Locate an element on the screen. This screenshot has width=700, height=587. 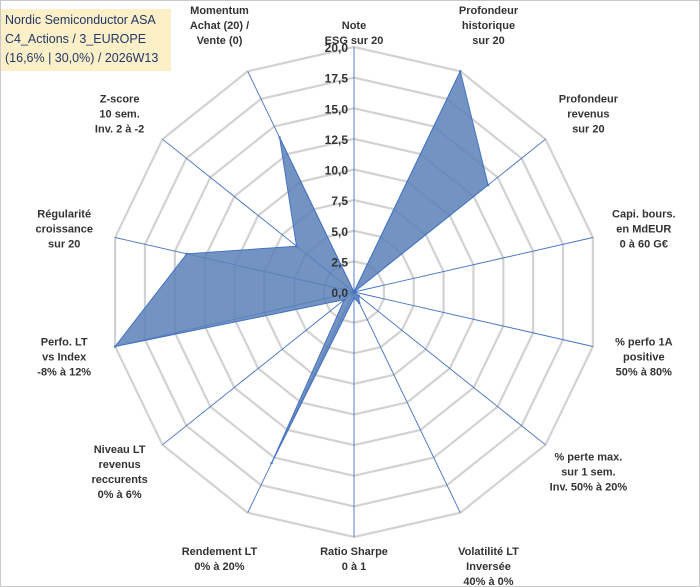
axis-label: Niveau LT revenus reccurents 0% à 6% is located at coordinates (119, 472).